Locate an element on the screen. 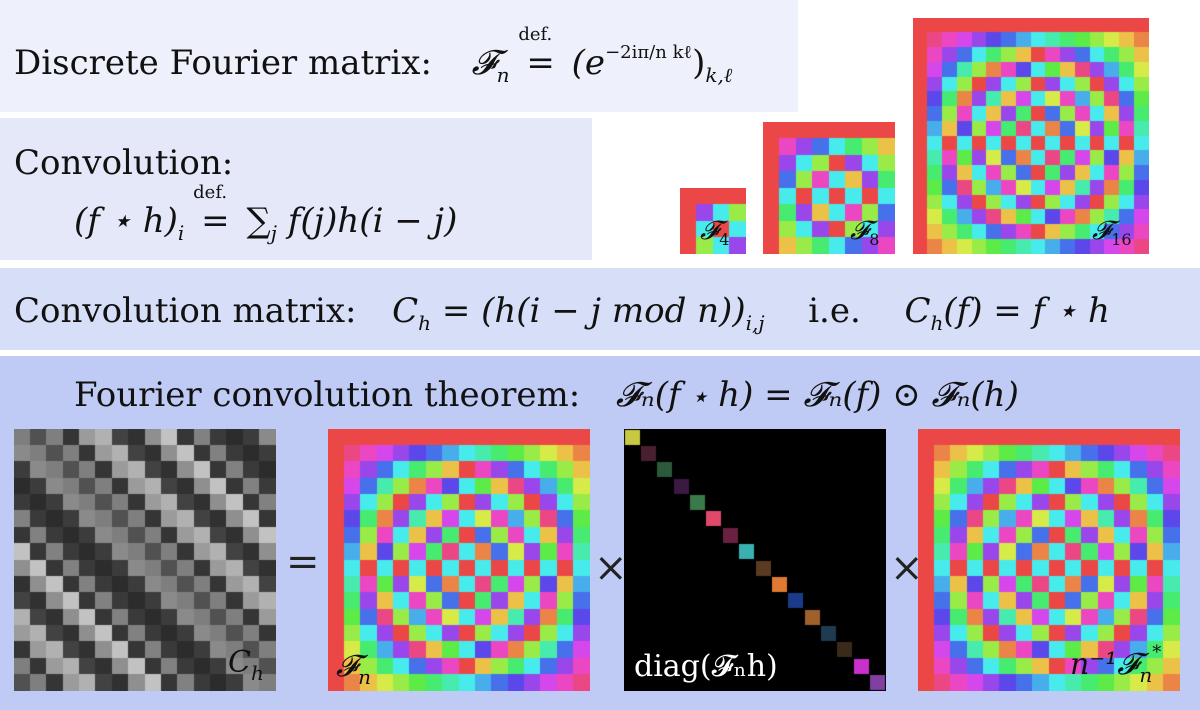  ch-sub: h is located at coordinates (425, 323).